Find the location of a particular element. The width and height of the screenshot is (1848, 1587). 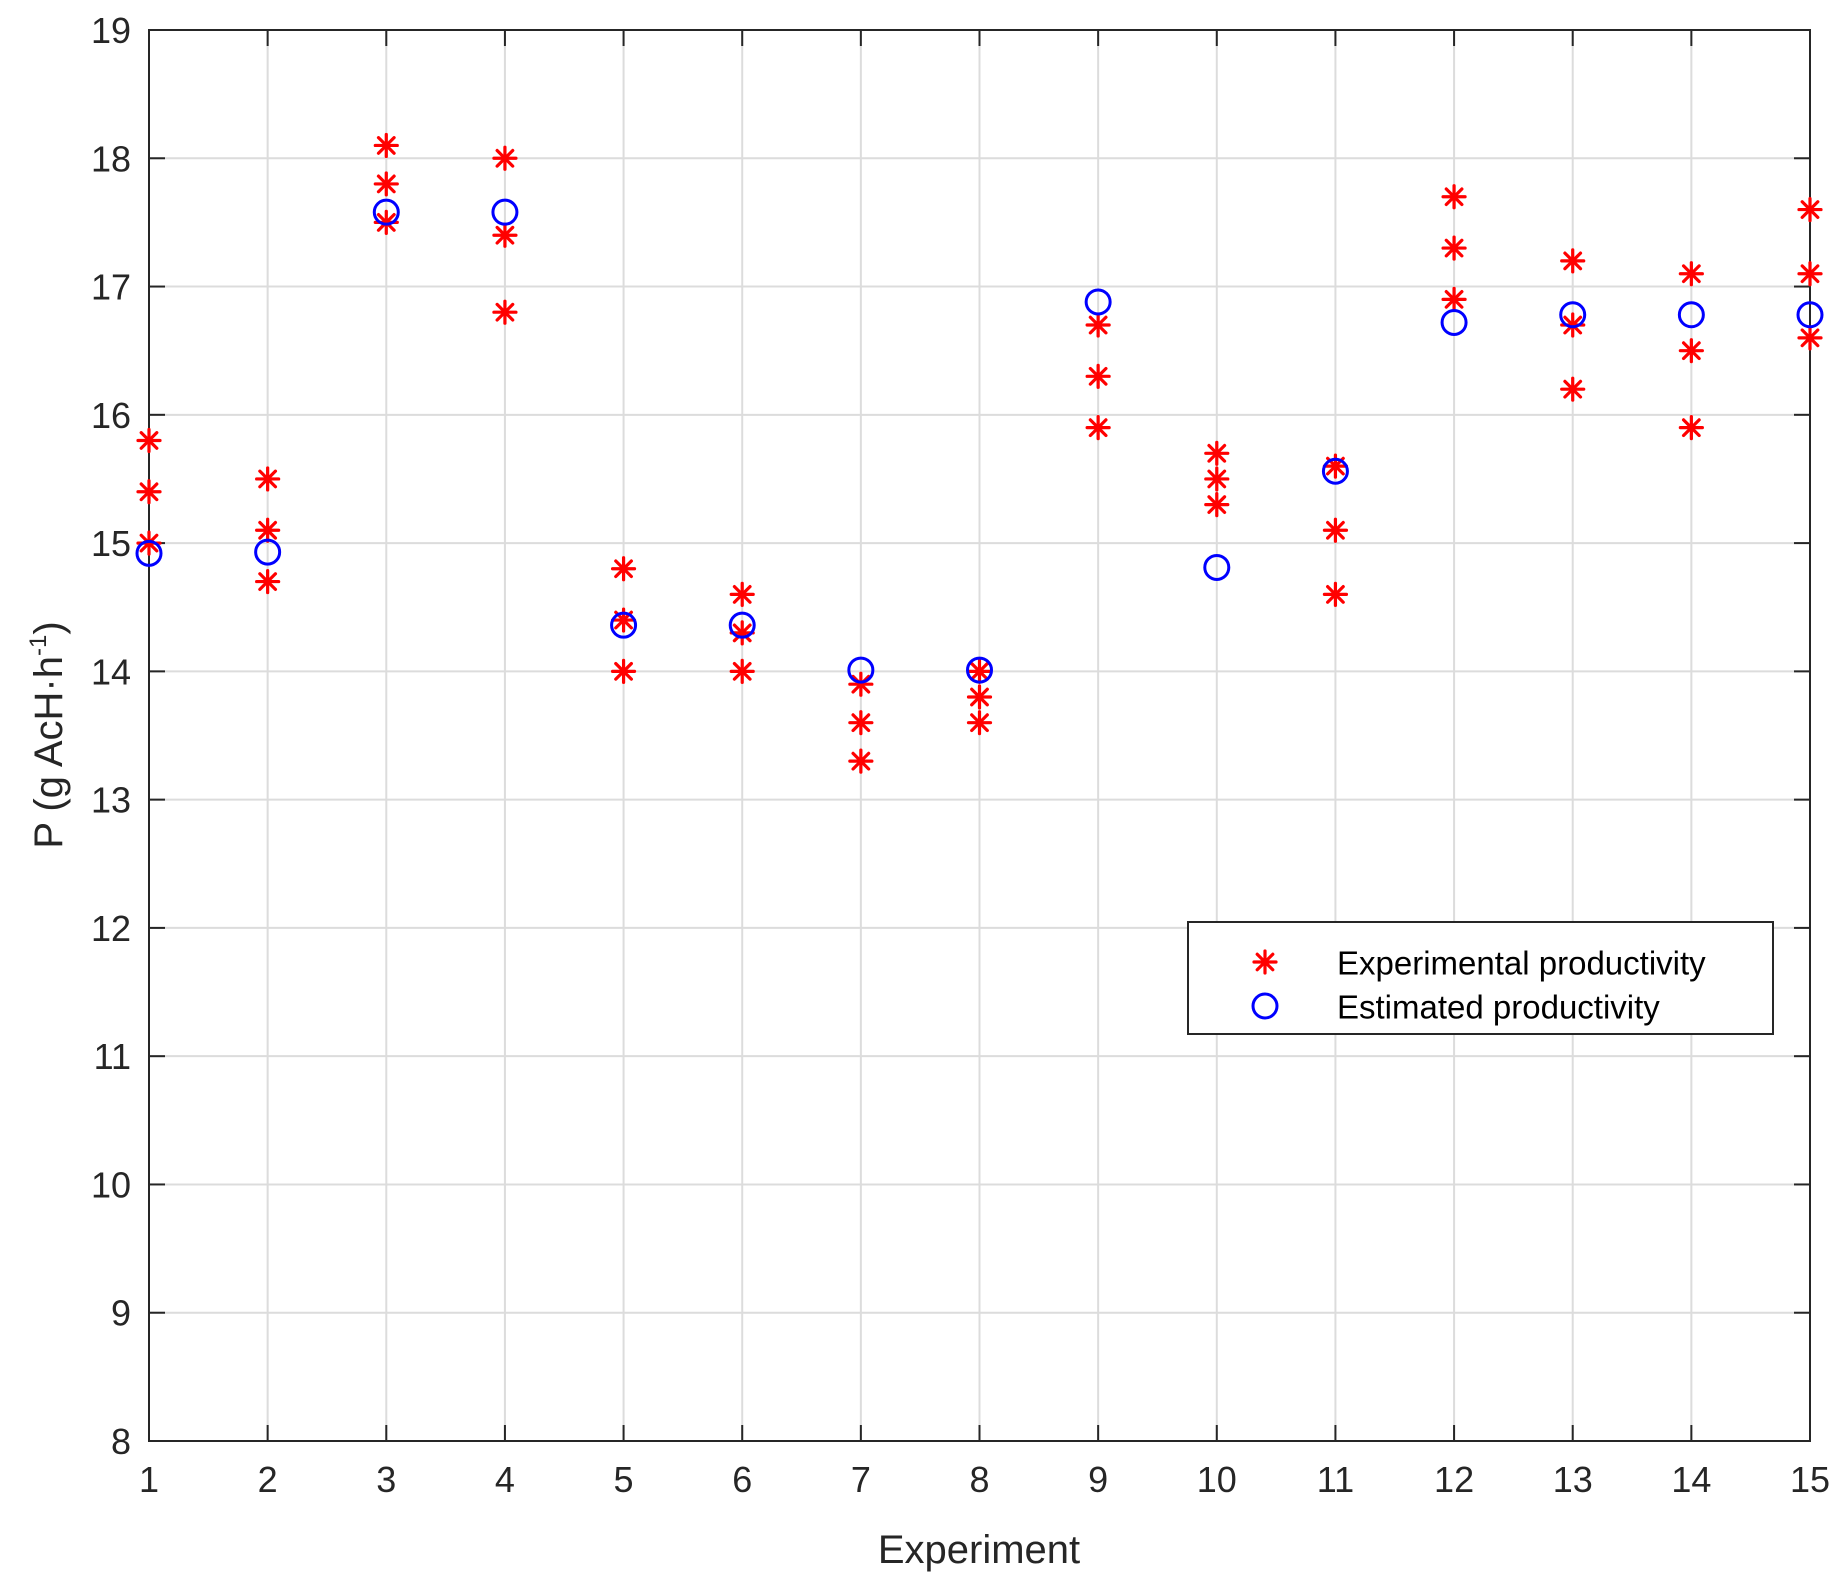

x-tick-label: 15 is located at coordinates (1810, 1479).